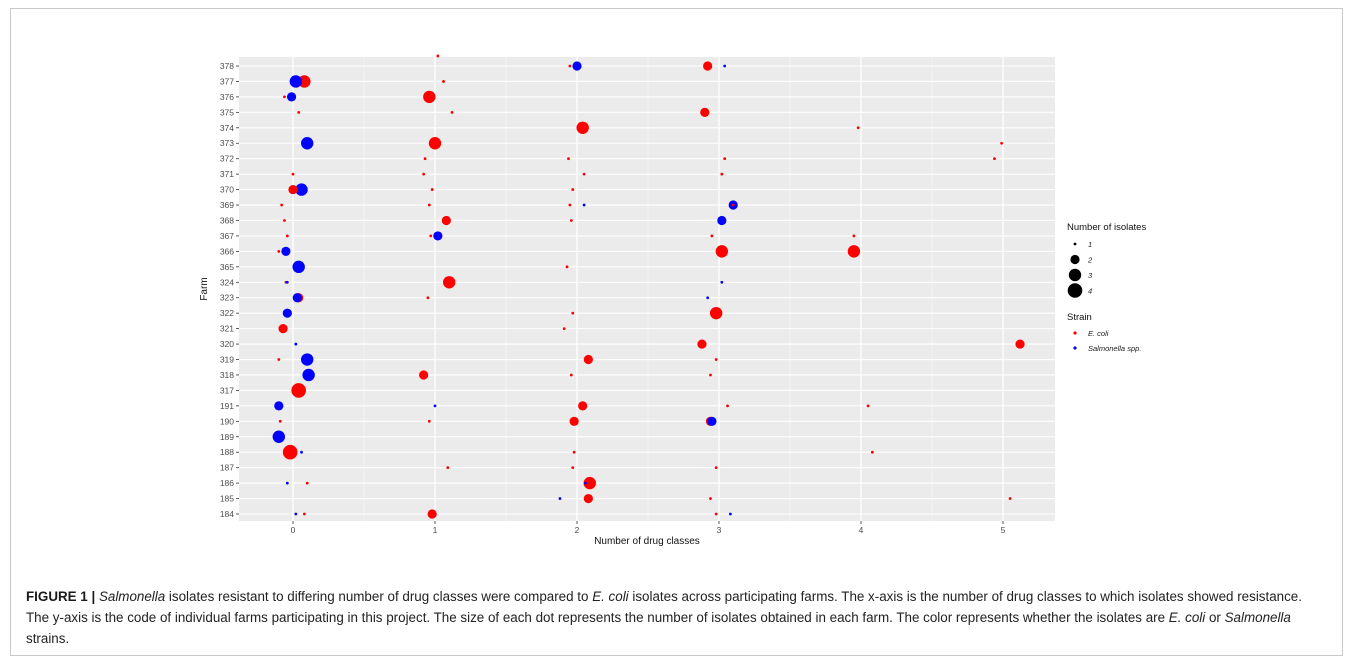  I want to click on y-axis-title: Farm, so click(204, 288).